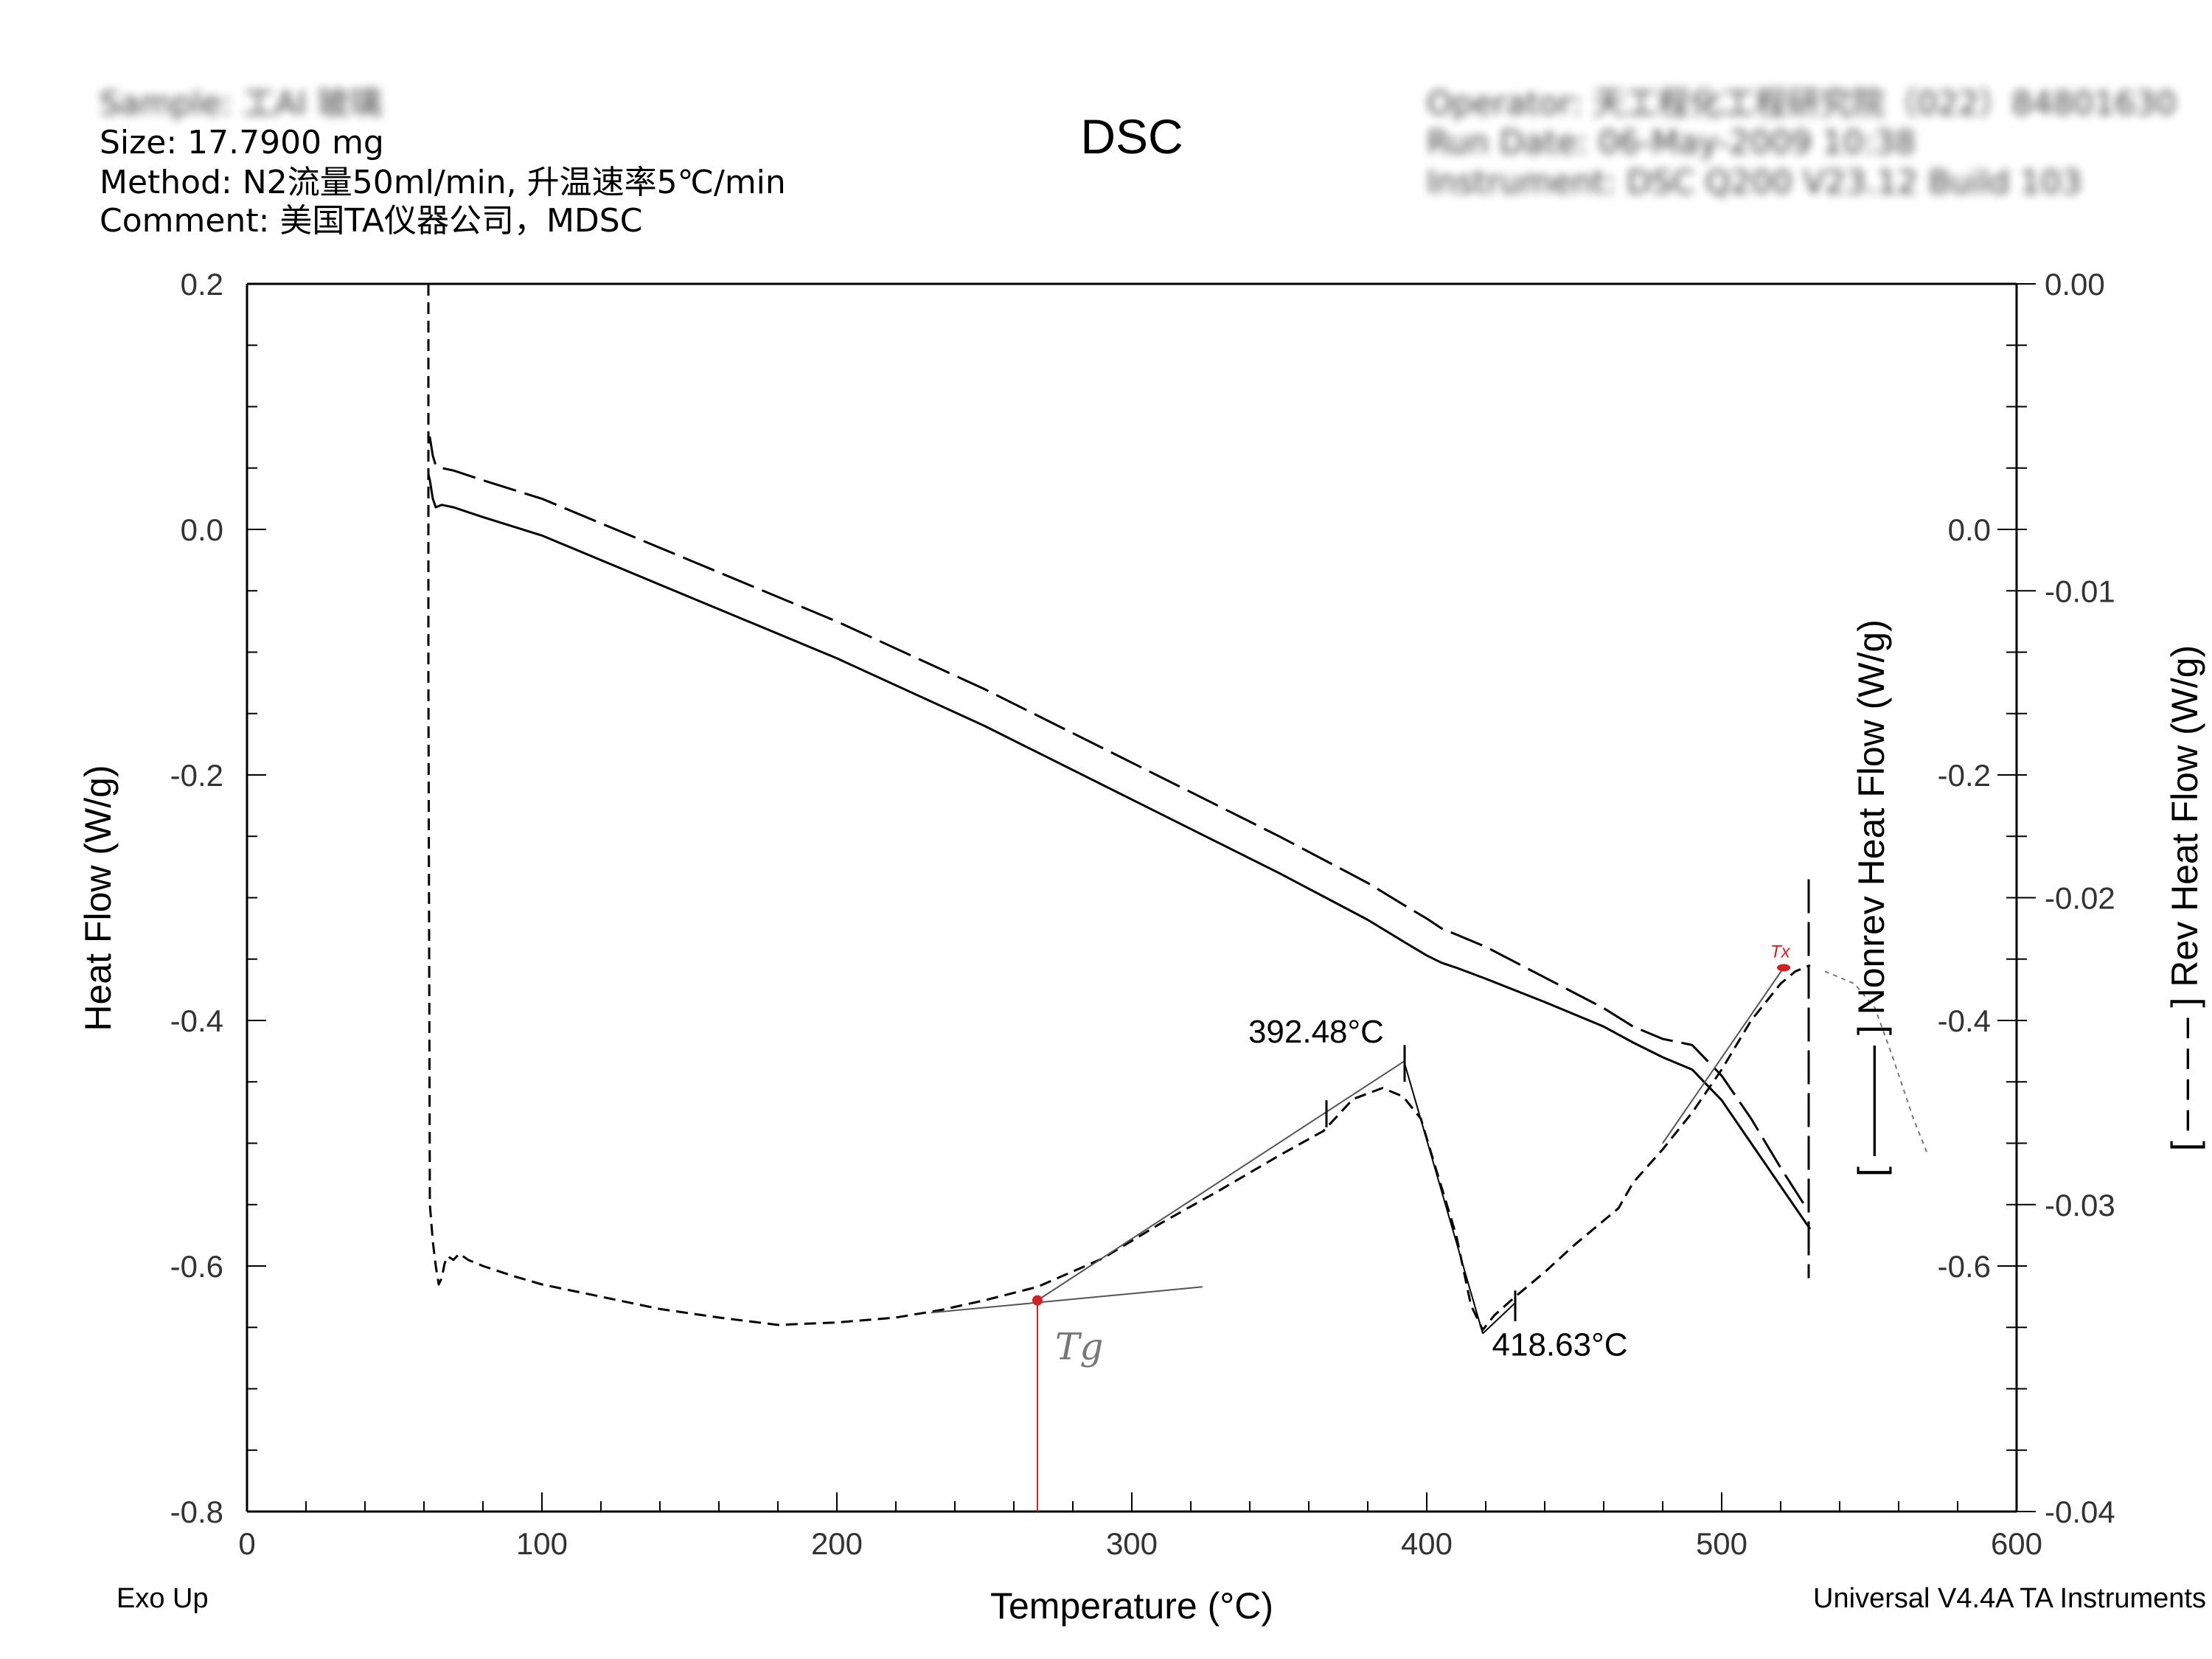  Describe the element at coordinates (1427, 1543) in the screenshot. I see `x-tick-label: 400` at that location.